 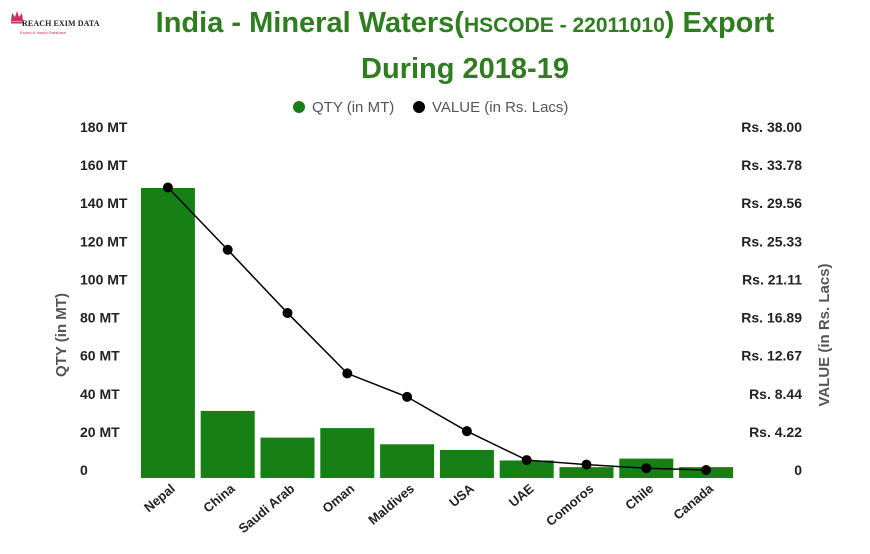 What do you see at coordinates (646, 468) in the screenshot?
I see `value-point-chile` at bounding box center [646, 468].